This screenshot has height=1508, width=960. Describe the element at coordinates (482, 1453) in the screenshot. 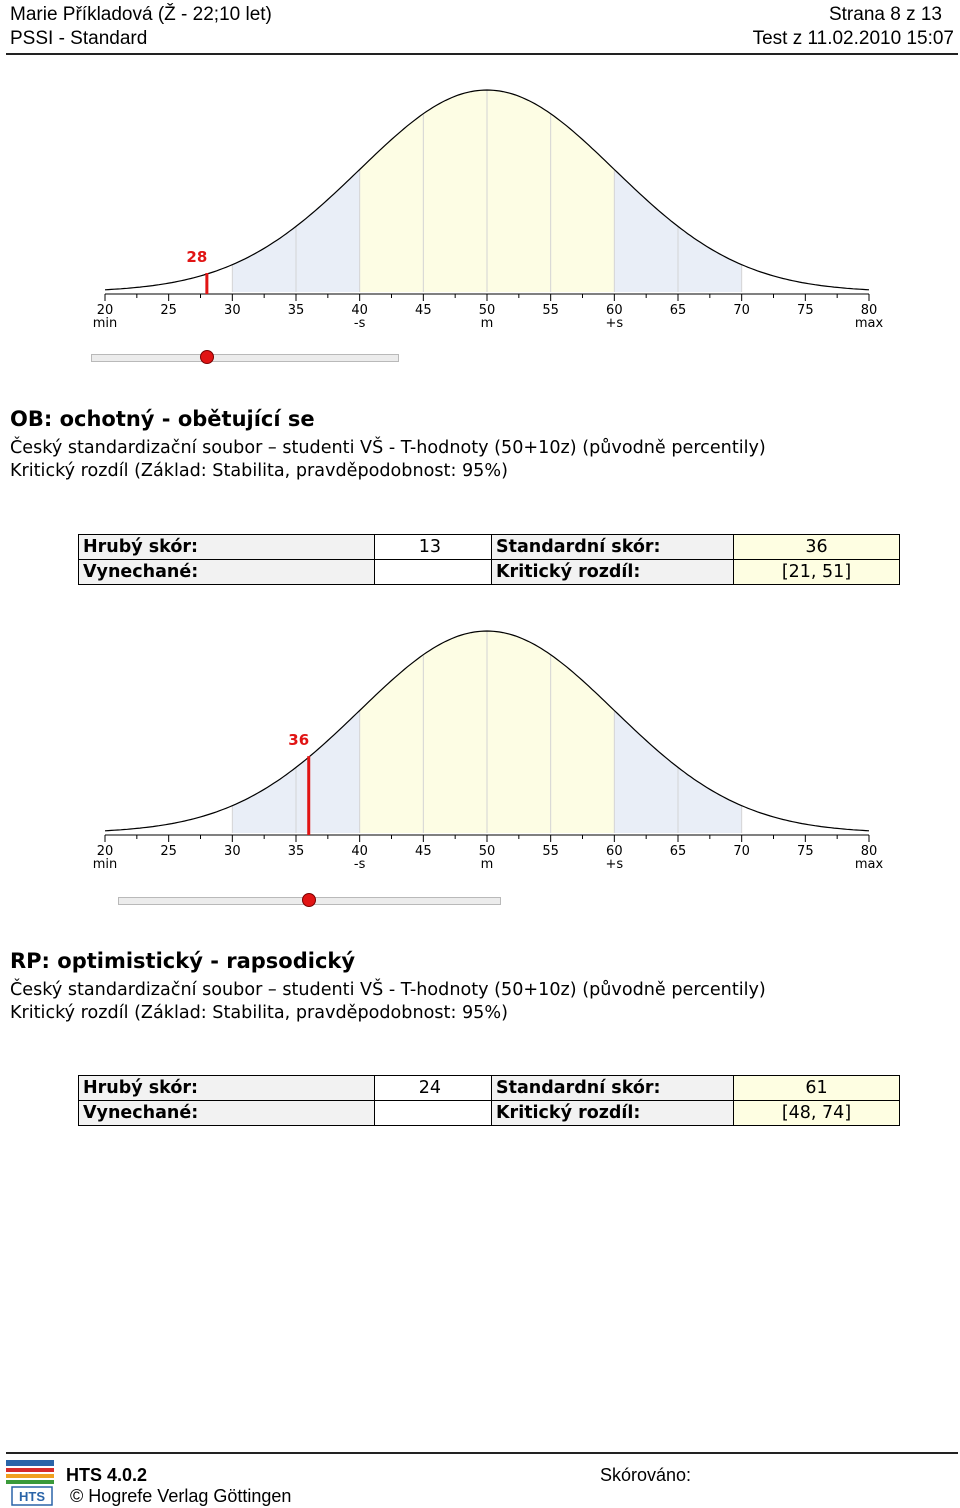

I see `footer-divider` at that location.